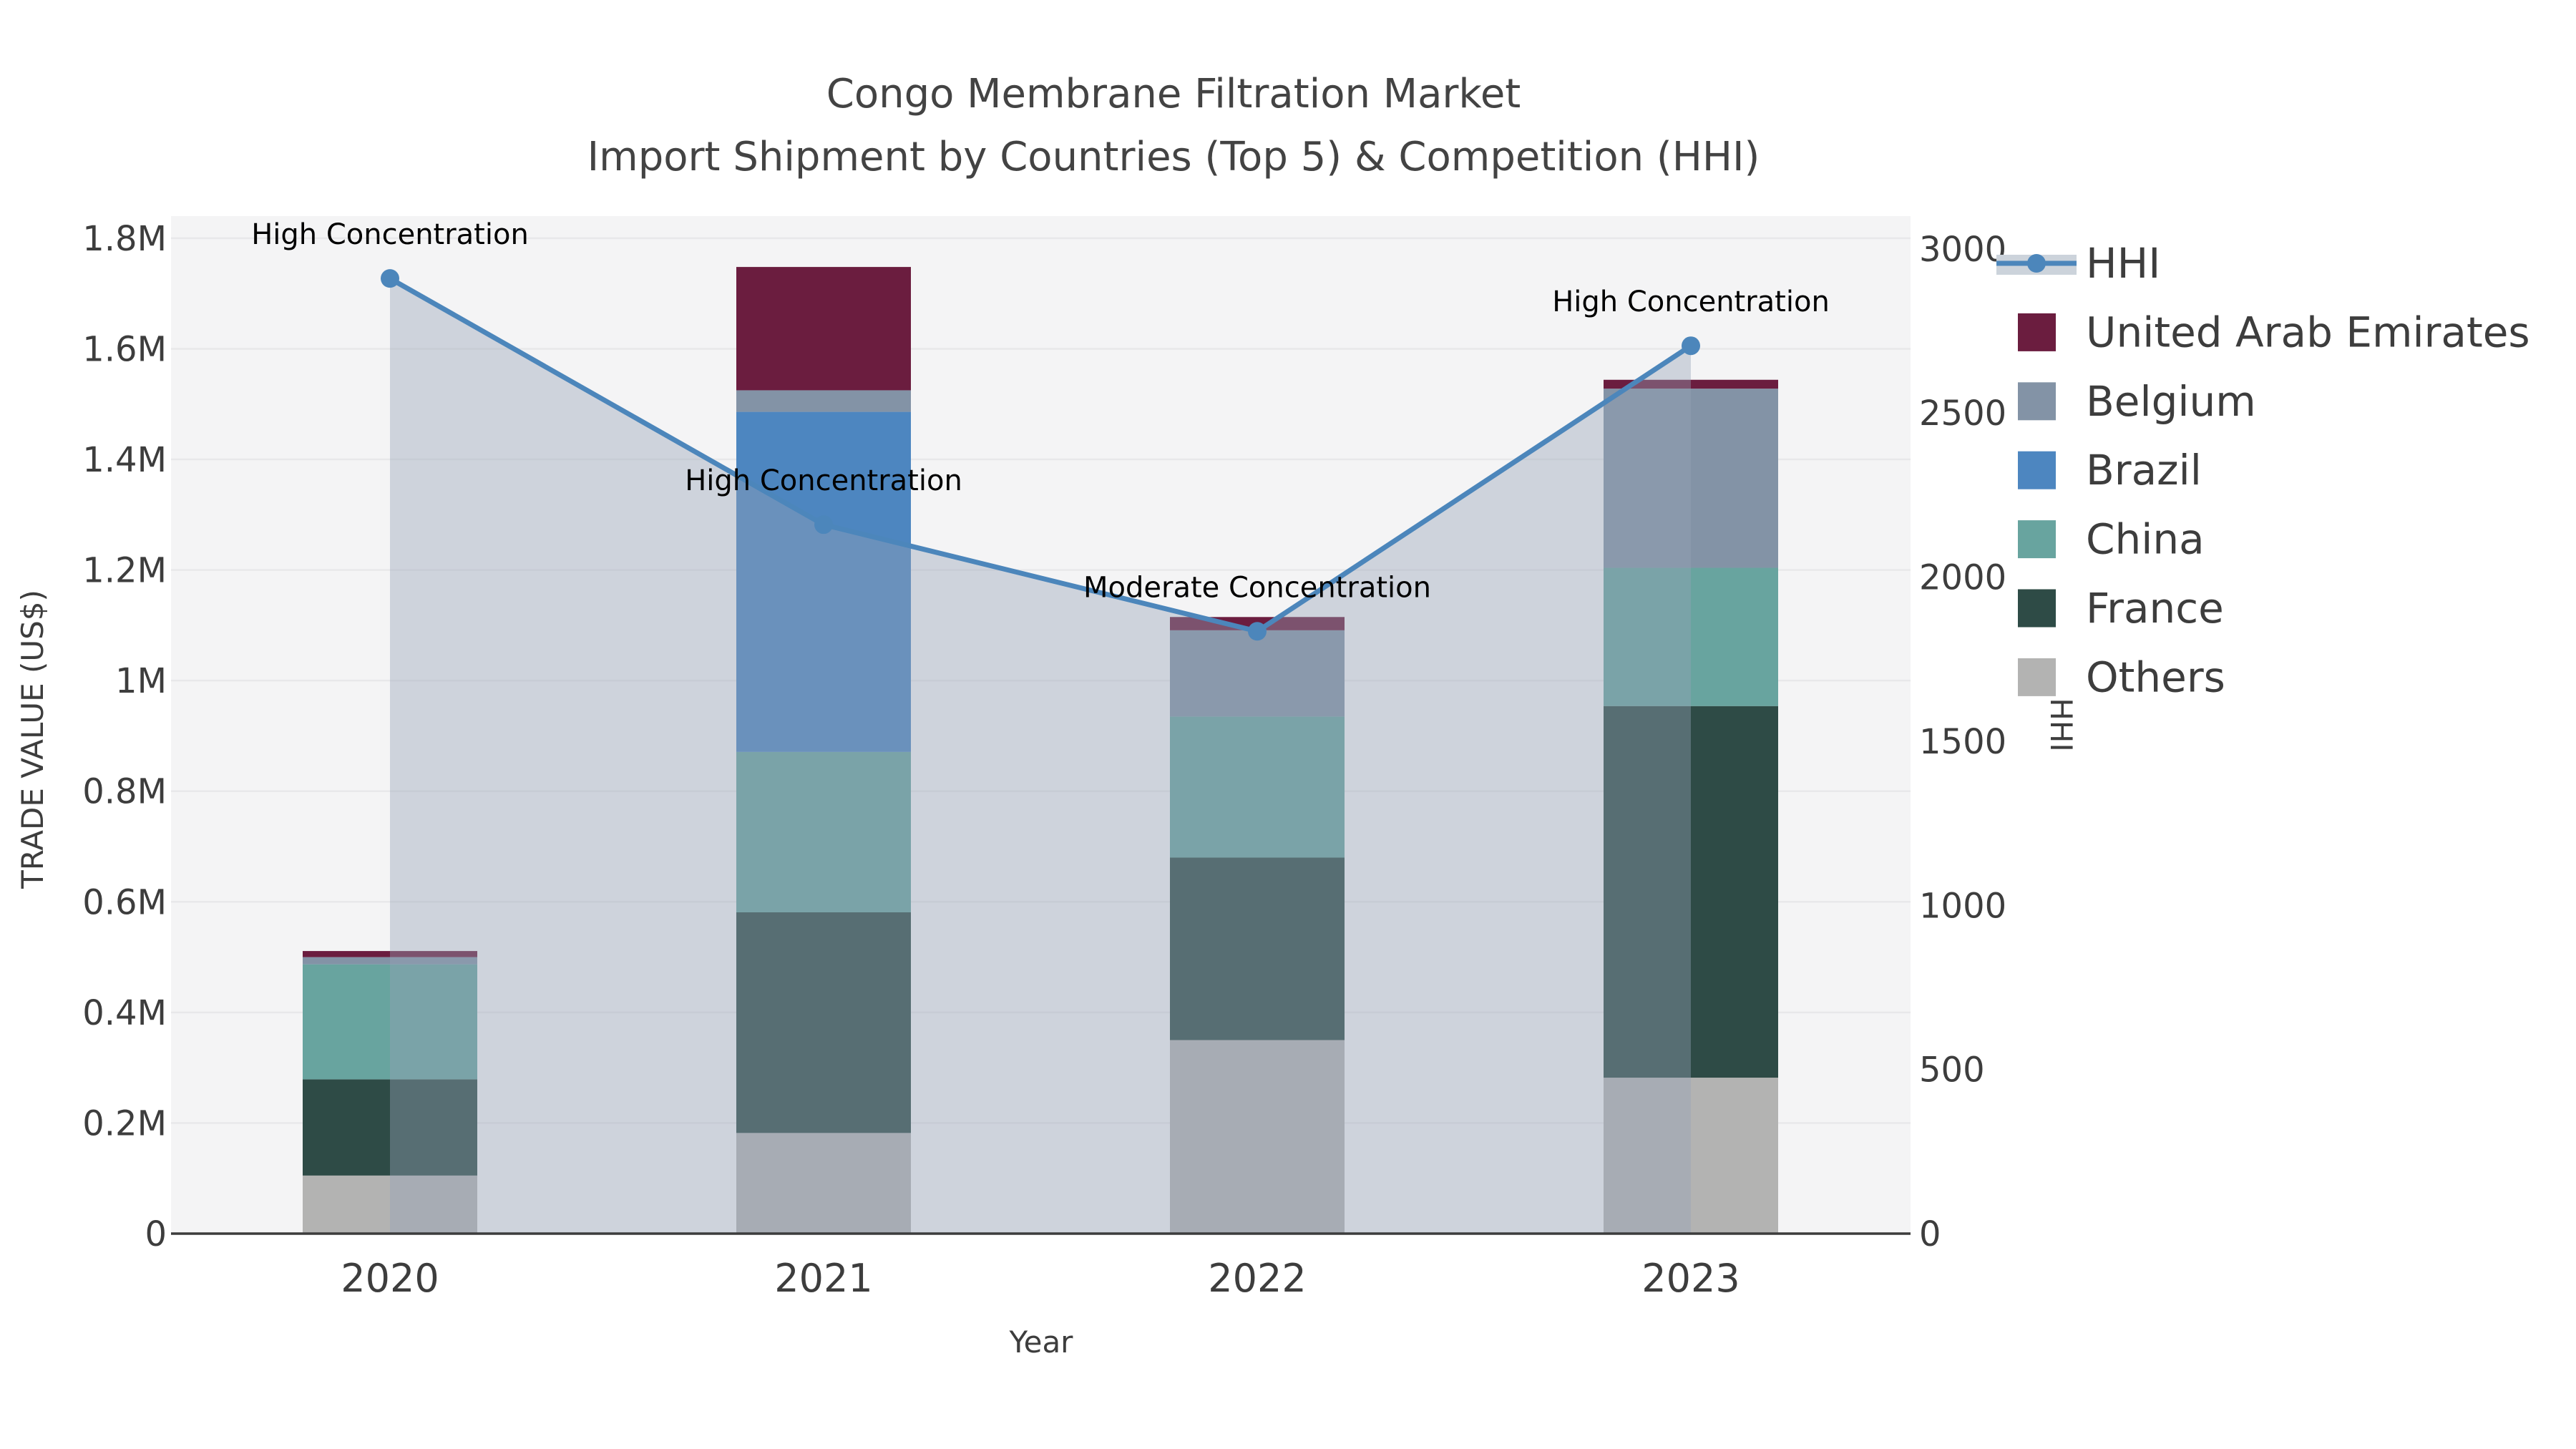 This screenshot has height=1449, width=2576. What do you see at coordinates (124, 1123) in the screenshot?
I see `y-left-tick-label: 0.2M` at bounding box center [124, 1123].